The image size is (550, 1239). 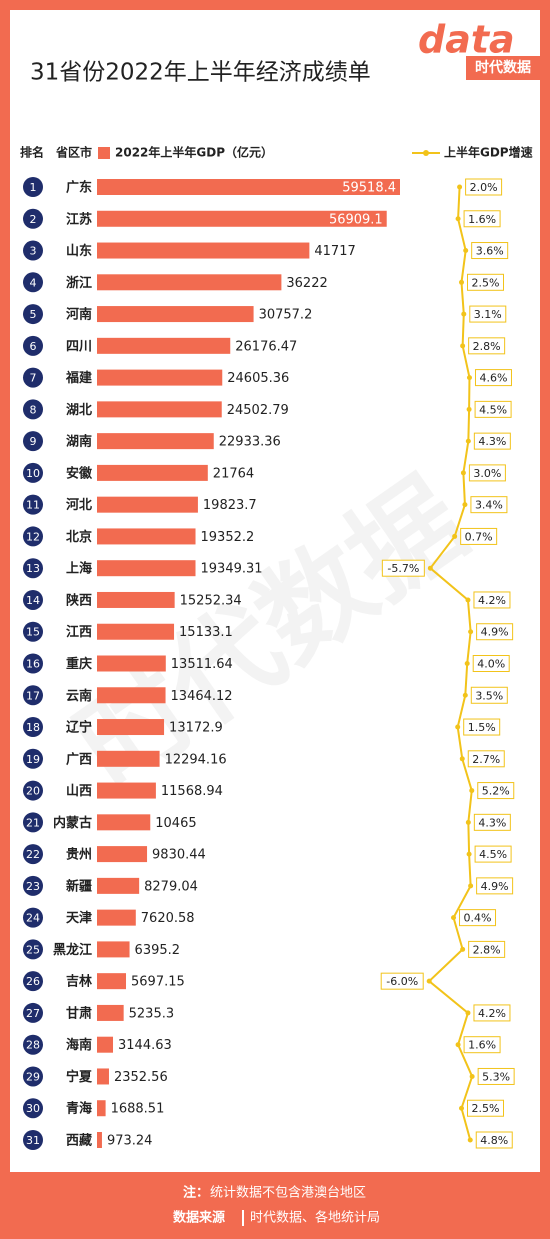 I want to click on rank: 22, so click(x=33, y=854).